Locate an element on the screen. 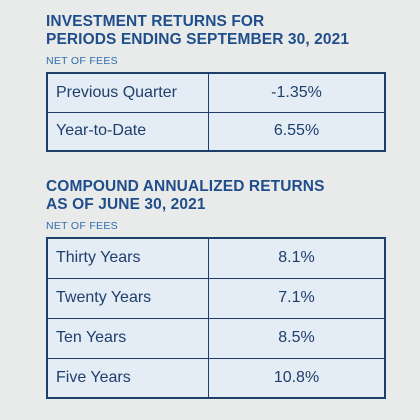  table-row: Twenty Years 7.1% is located at coordinates (216, 298).